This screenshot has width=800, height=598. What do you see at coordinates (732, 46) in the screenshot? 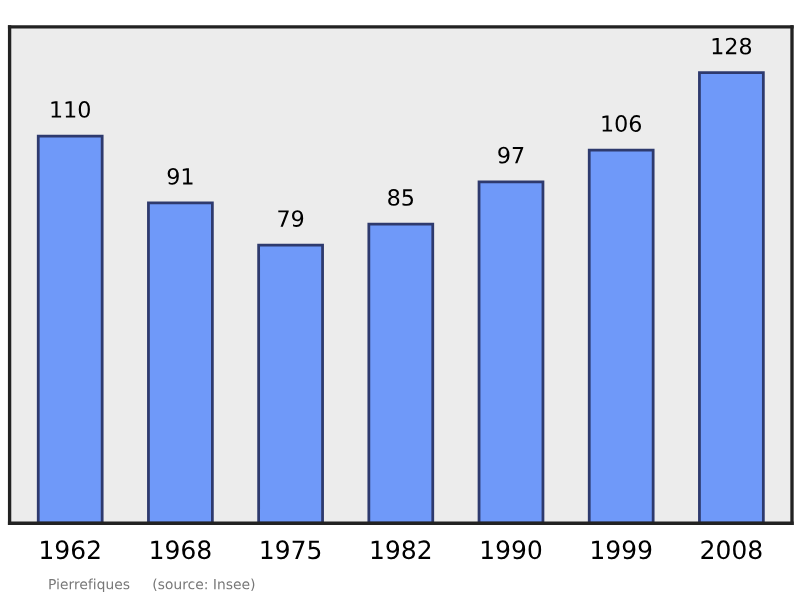
I see `data-label: 128` at bounding box center [732, 46].